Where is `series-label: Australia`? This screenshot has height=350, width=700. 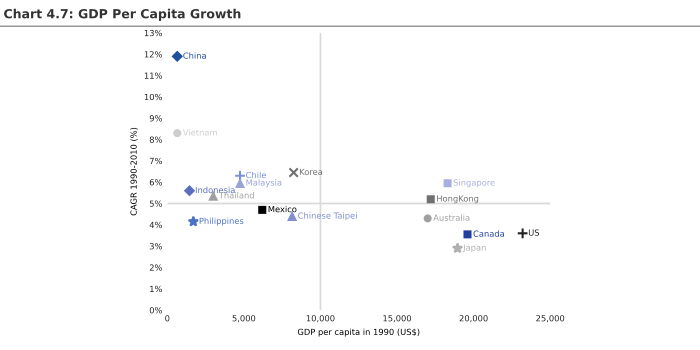
series-label: Australia is located at coordinates (451, 217).